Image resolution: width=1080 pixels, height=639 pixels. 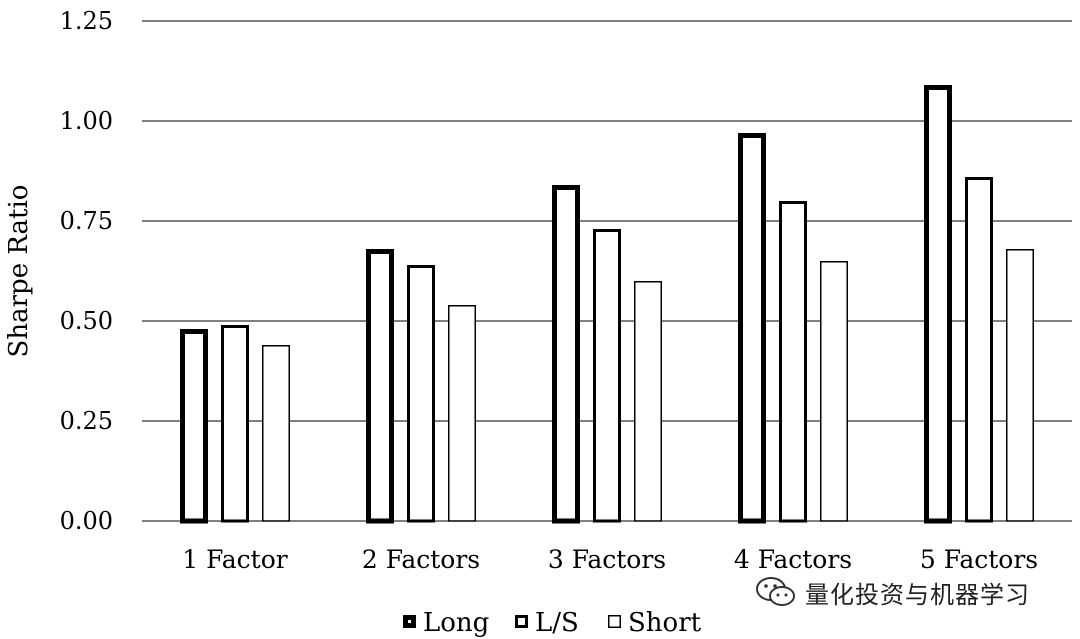 What do you see at coordinates (557, 623) in the screenshot?
I see `legend-label: L/S` at bounding box center [557, 623].